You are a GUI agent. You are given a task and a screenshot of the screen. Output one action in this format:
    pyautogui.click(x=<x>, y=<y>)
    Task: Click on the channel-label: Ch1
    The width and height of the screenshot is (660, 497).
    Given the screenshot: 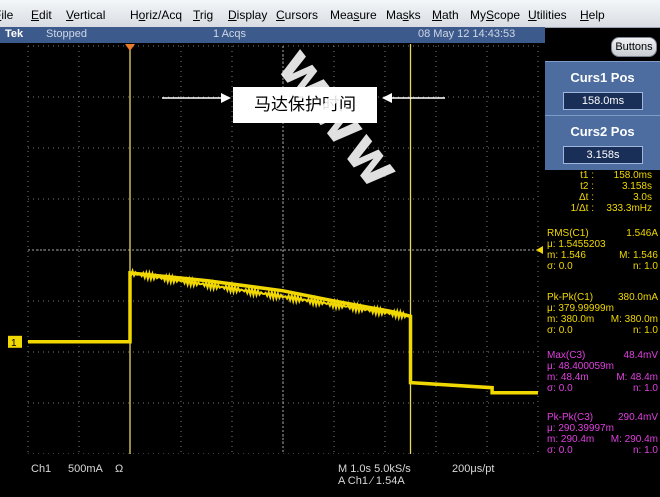 What is the action you would take?
    pyautogui.click(x=41, y=469)
    